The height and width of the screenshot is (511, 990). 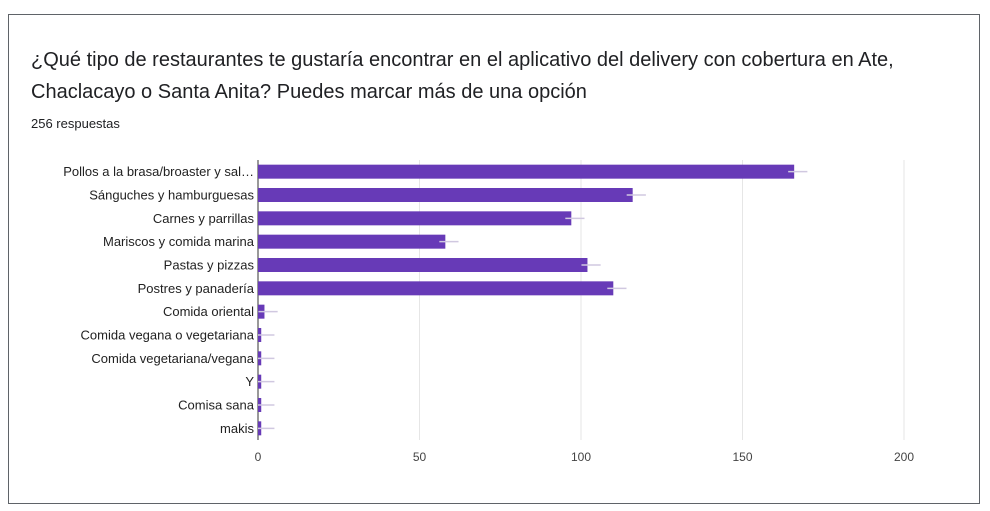 What do you see at coordinates (171, 195) in the screenshot?
I see `category-label: Sánguches y hamburguesas` at bounding box center [171, 195].